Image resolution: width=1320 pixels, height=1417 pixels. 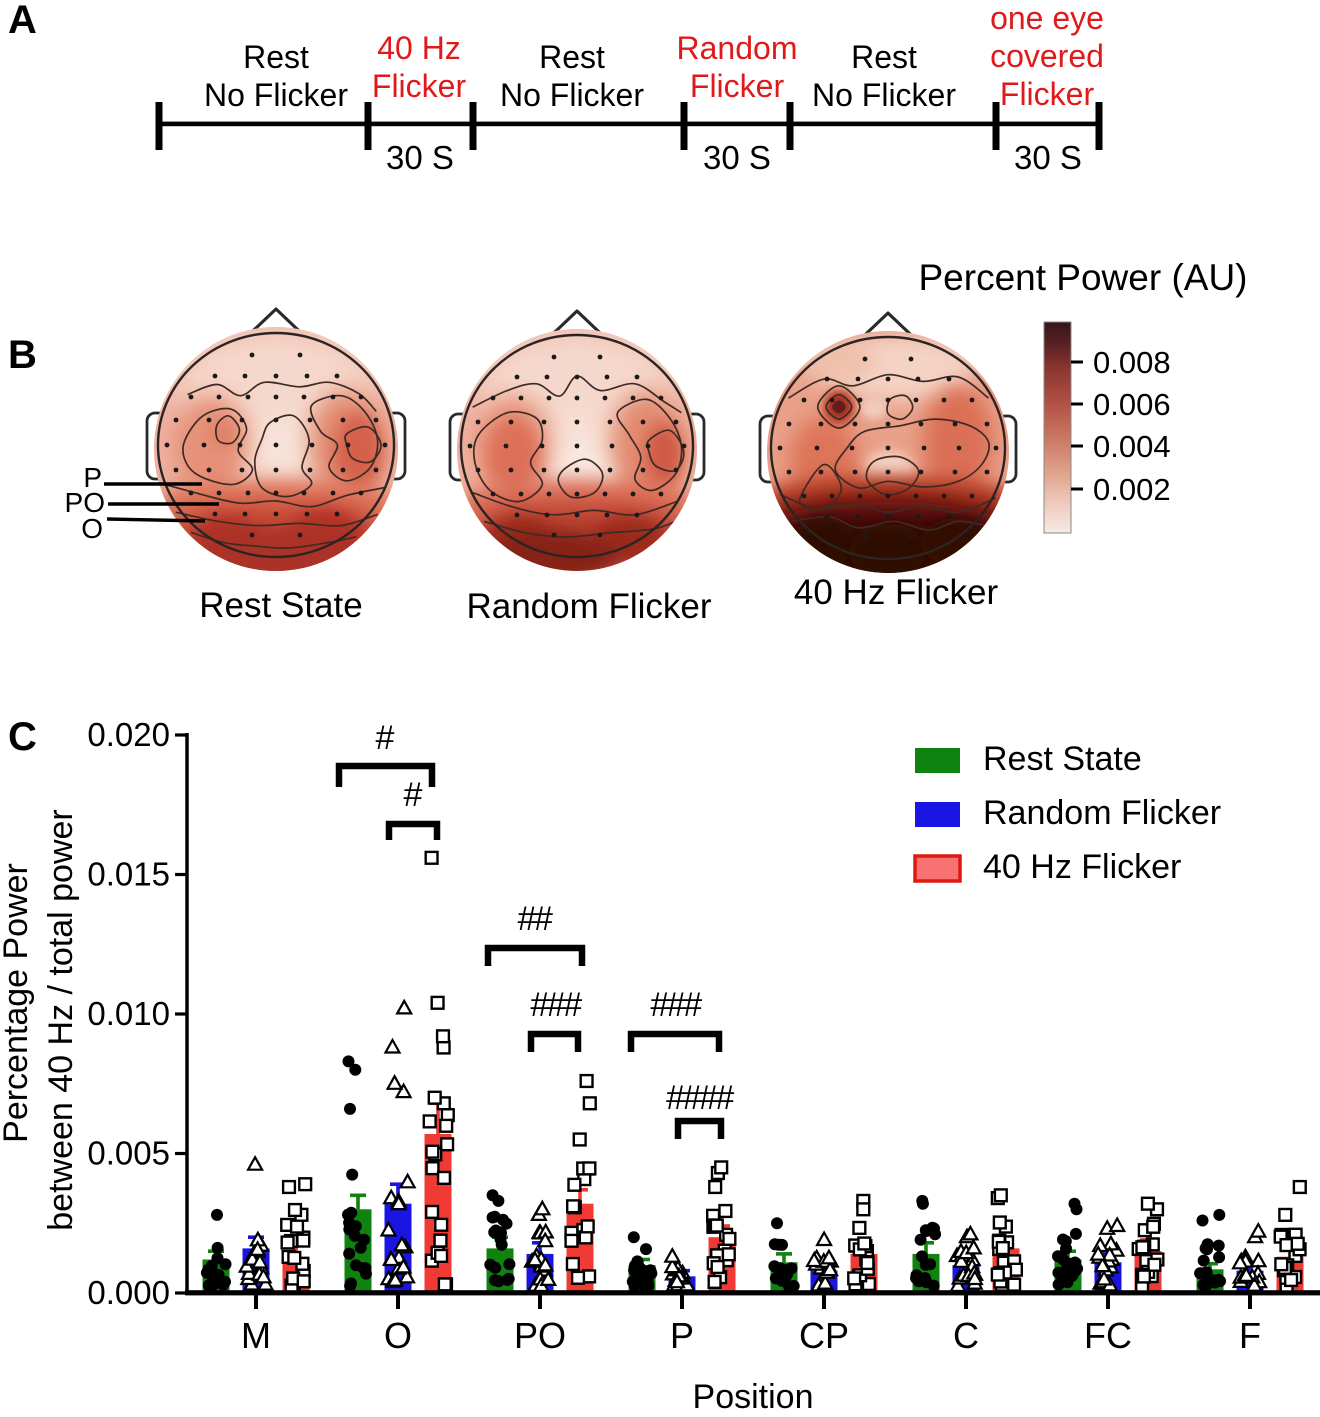 What do you see at coordinates (128, 1292) in the screenshot?
I see `svg-text: 0.000` at bounding box center [128, 1292].